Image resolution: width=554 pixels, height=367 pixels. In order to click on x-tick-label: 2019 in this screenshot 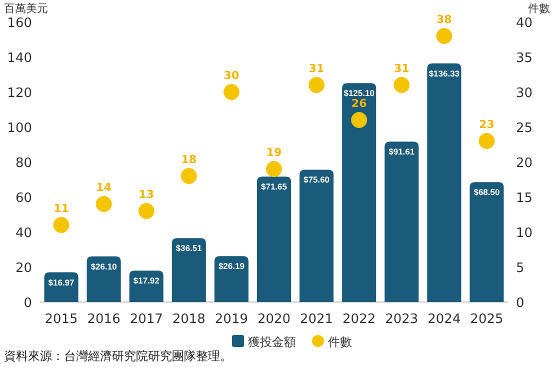, I will do `click(231, 319)`.